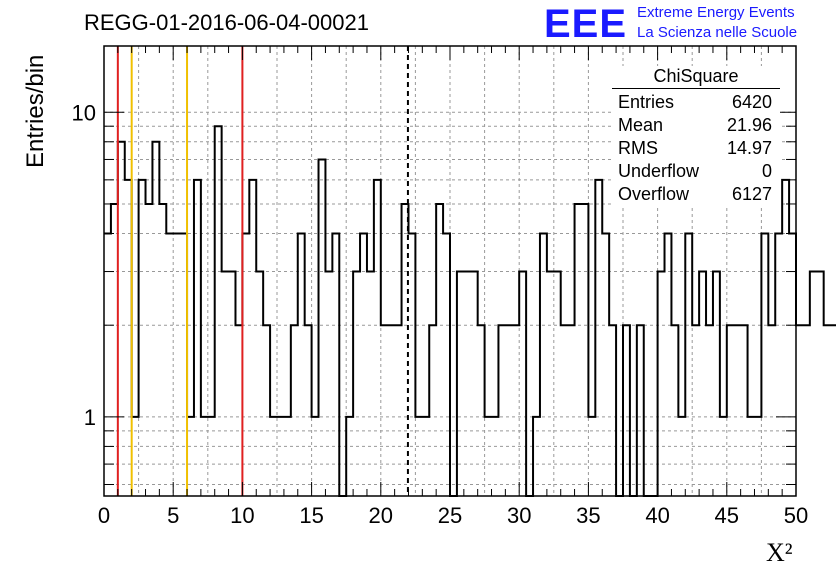 This screenshot has width=836, height=572. What do you see at coordinates (749, 125) in the screenshot?
I see `stats-value: 21.96` at bounding box center [749, 125].